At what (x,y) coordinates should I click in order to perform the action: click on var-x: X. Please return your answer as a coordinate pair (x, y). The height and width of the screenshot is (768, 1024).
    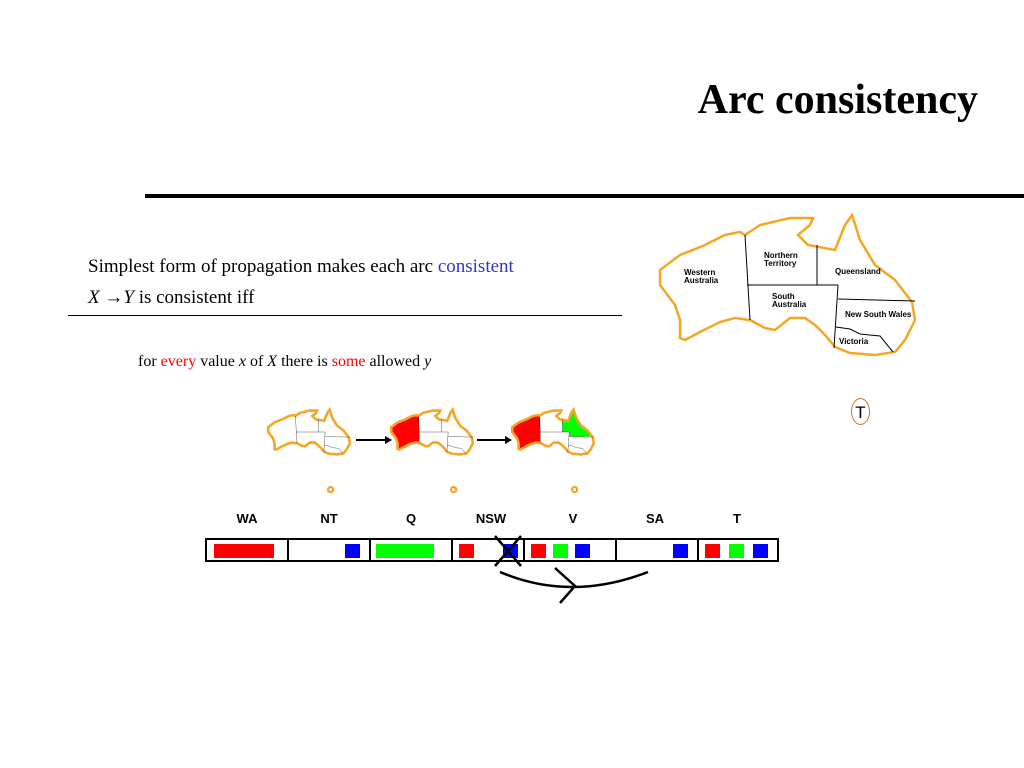
    Looking at the image, I should click on (94, 297).